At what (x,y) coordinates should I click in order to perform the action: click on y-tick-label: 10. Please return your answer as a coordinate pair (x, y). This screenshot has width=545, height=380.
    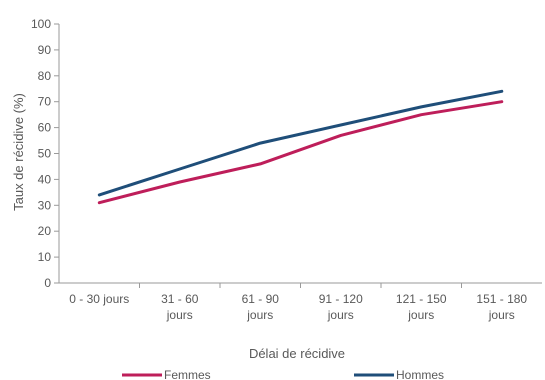
    Looking at the image, I should click on (45, 257).